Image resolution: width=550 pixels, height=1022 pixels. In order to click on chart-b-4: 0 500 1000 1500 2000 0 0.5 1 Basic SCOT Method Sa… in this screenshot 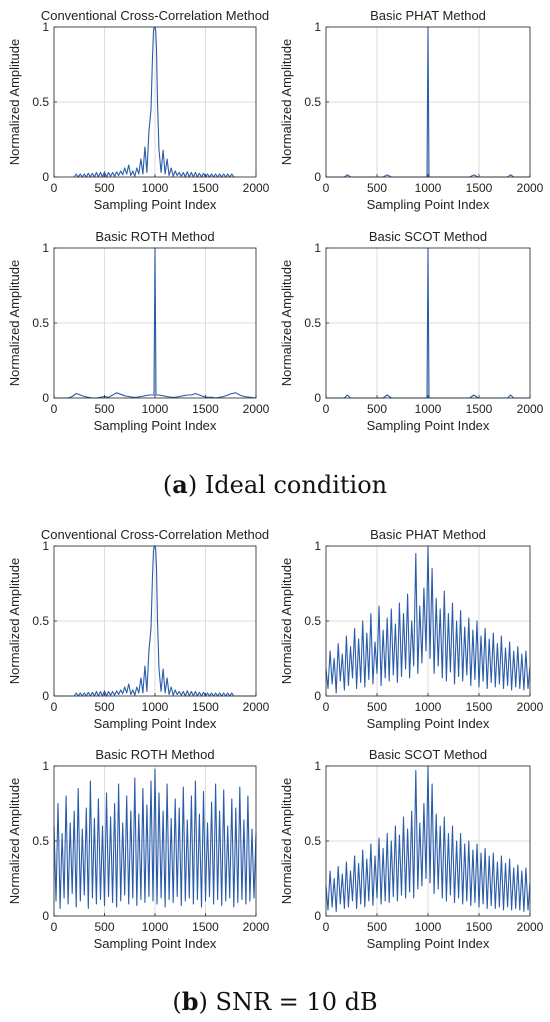, I will do `click(411, 849)`.